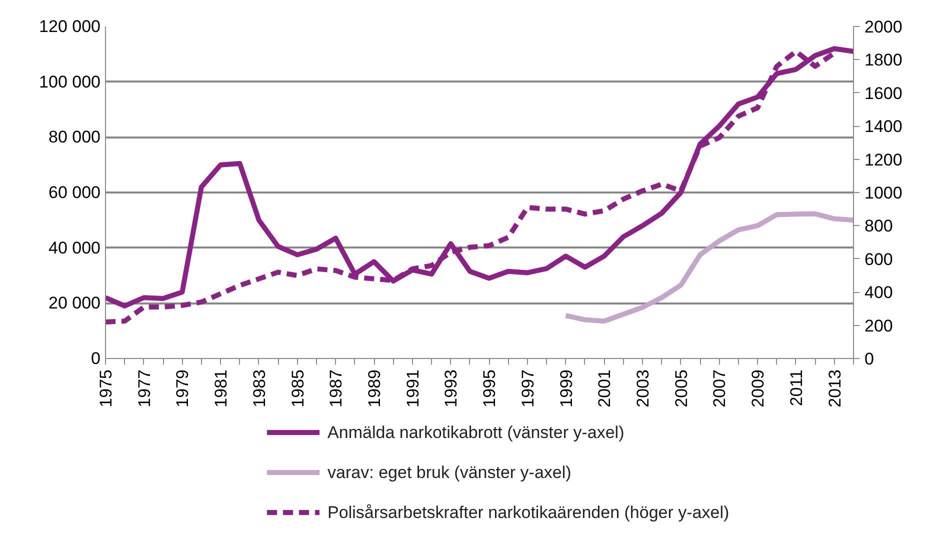 Image resolution: width=935 pixels, height=552 pixels. Describe the element at coordinates (883, 27) in the screenshot. I see `y2-tick-label: 2000` at that location.